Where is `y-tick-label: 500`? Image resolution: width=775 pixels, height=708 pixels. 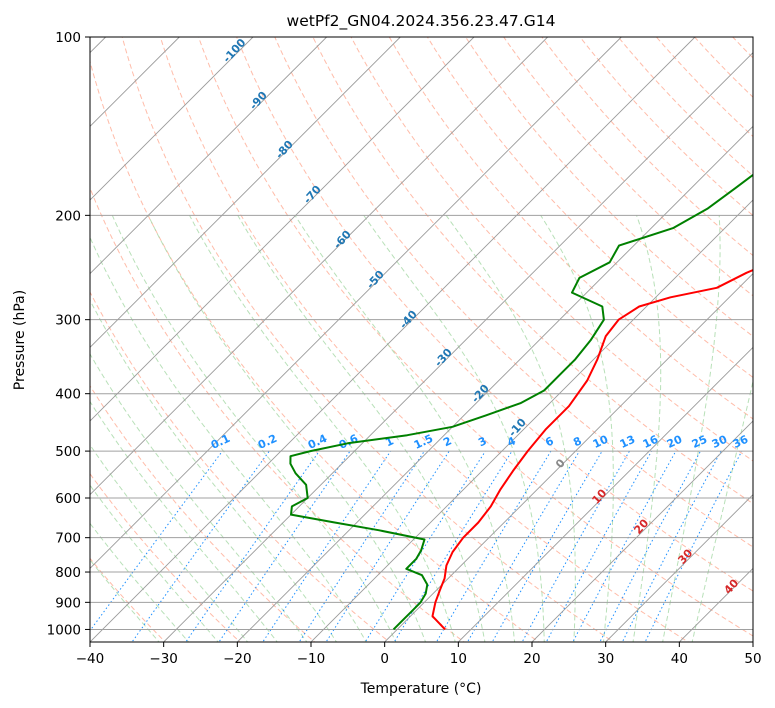 y-tick-label: 500 is located at coordinates (68, 452).